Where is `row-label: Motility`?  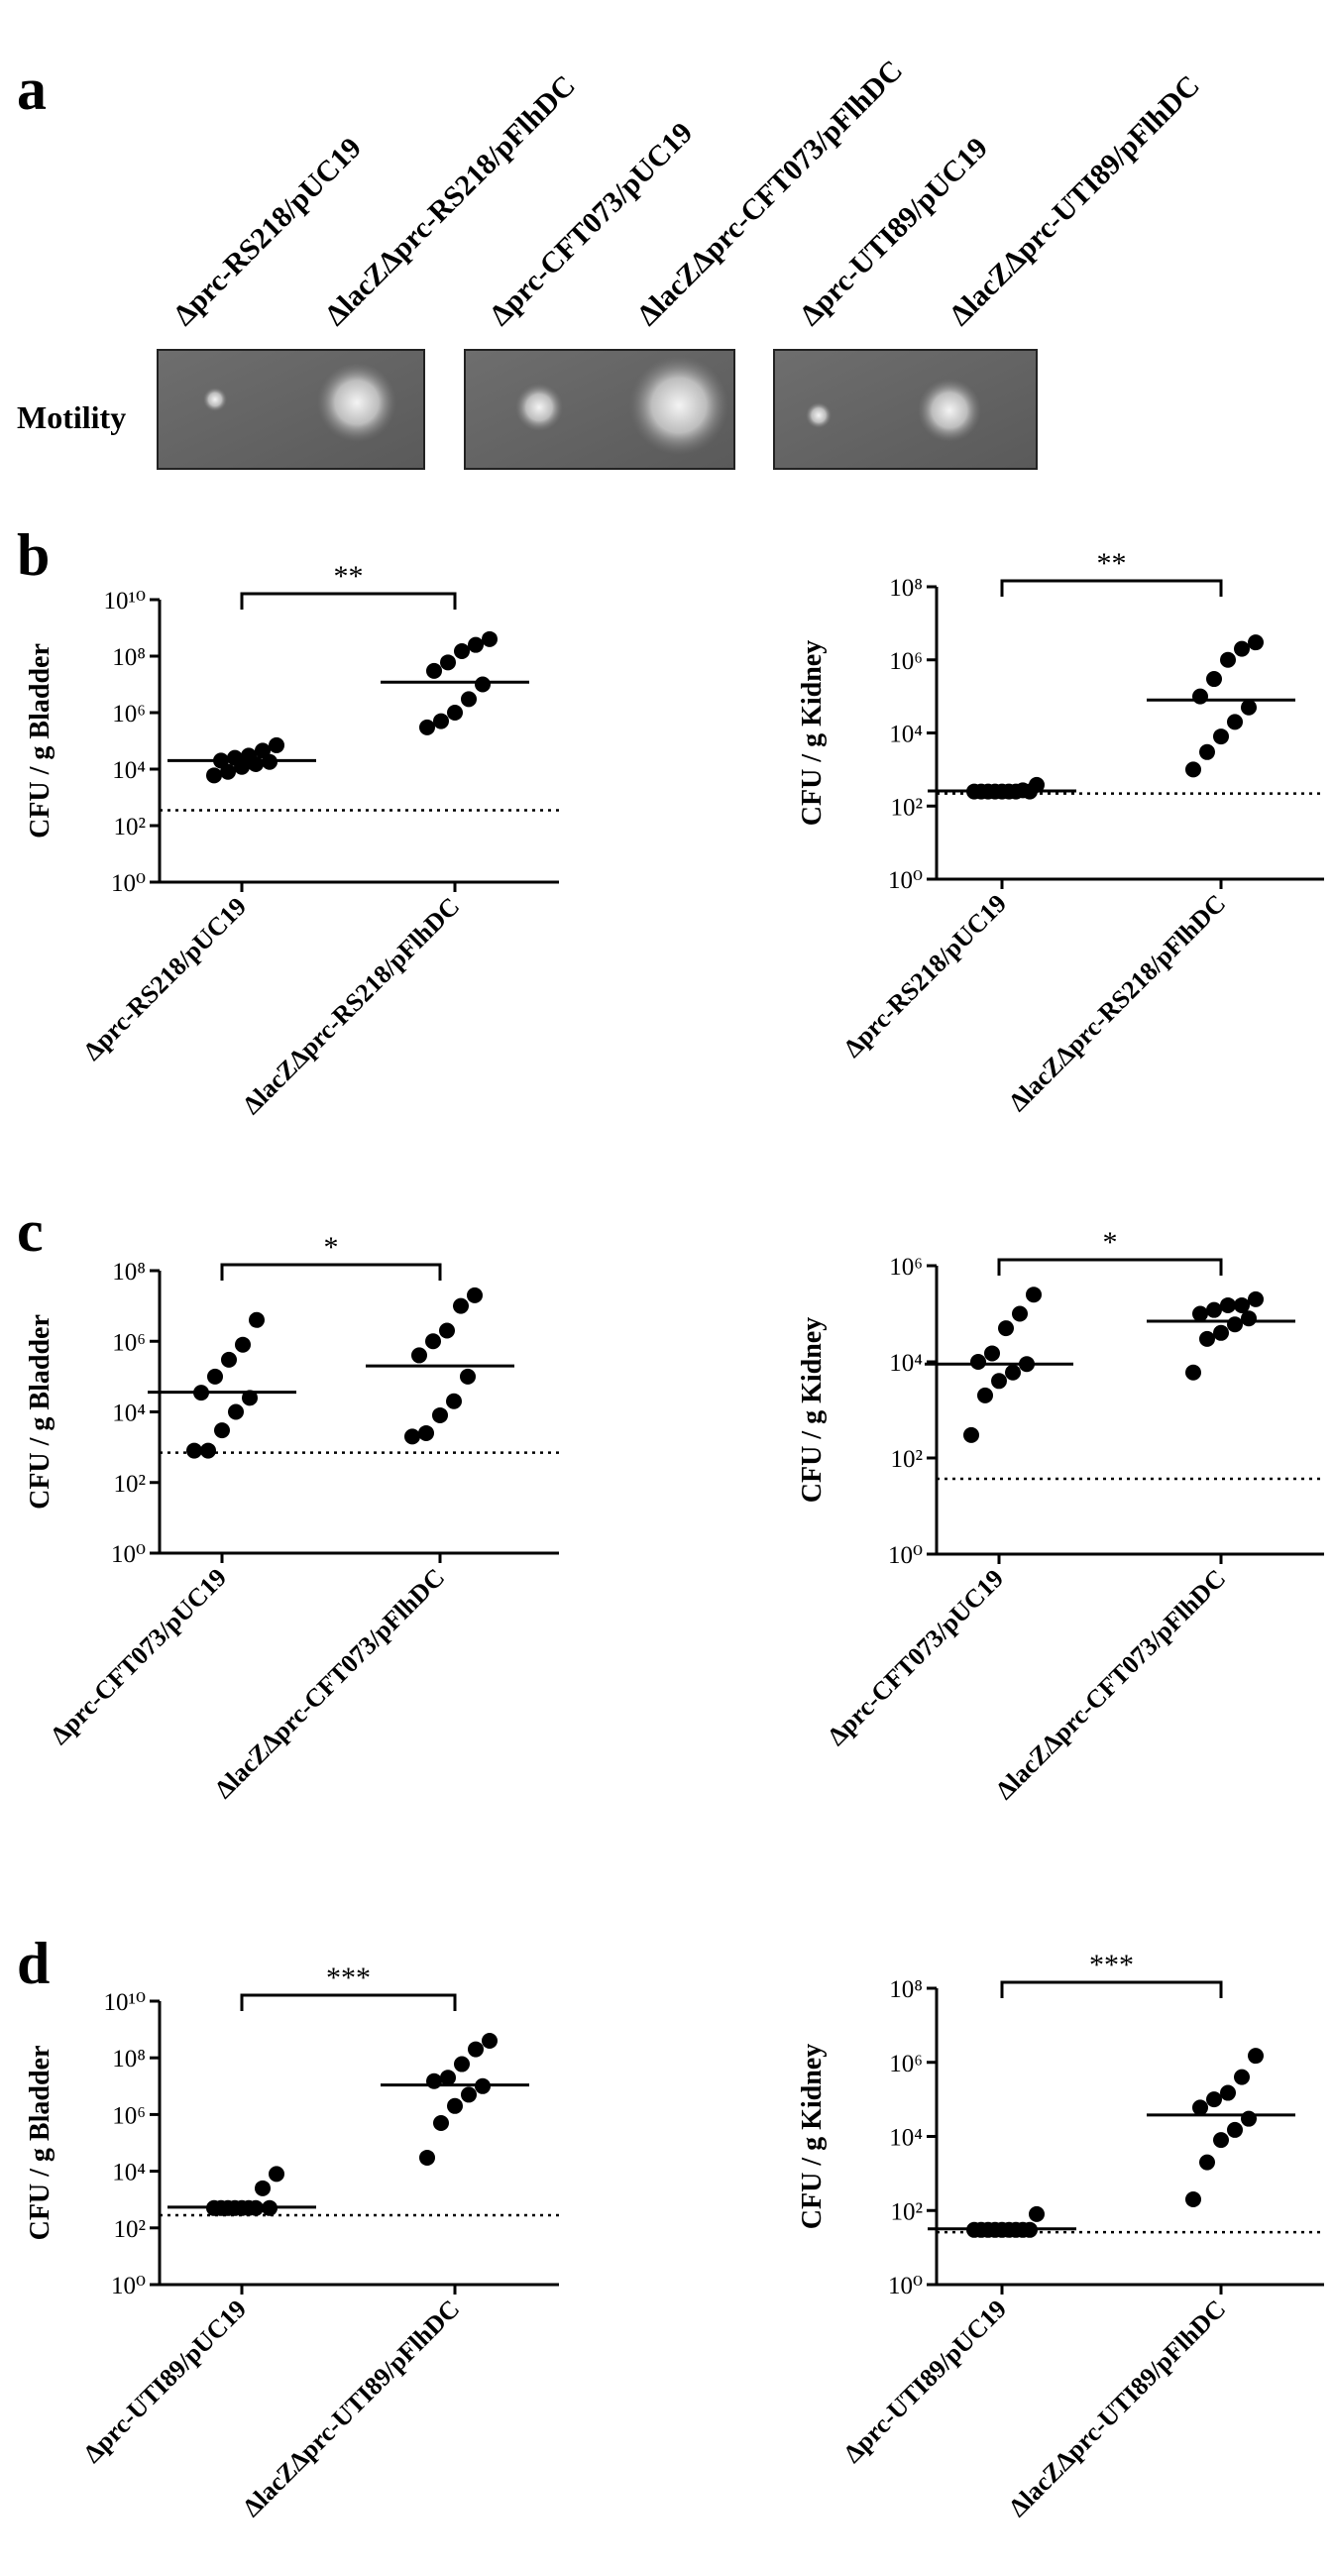
row-label: Motility is located at coordinates (71, 417).